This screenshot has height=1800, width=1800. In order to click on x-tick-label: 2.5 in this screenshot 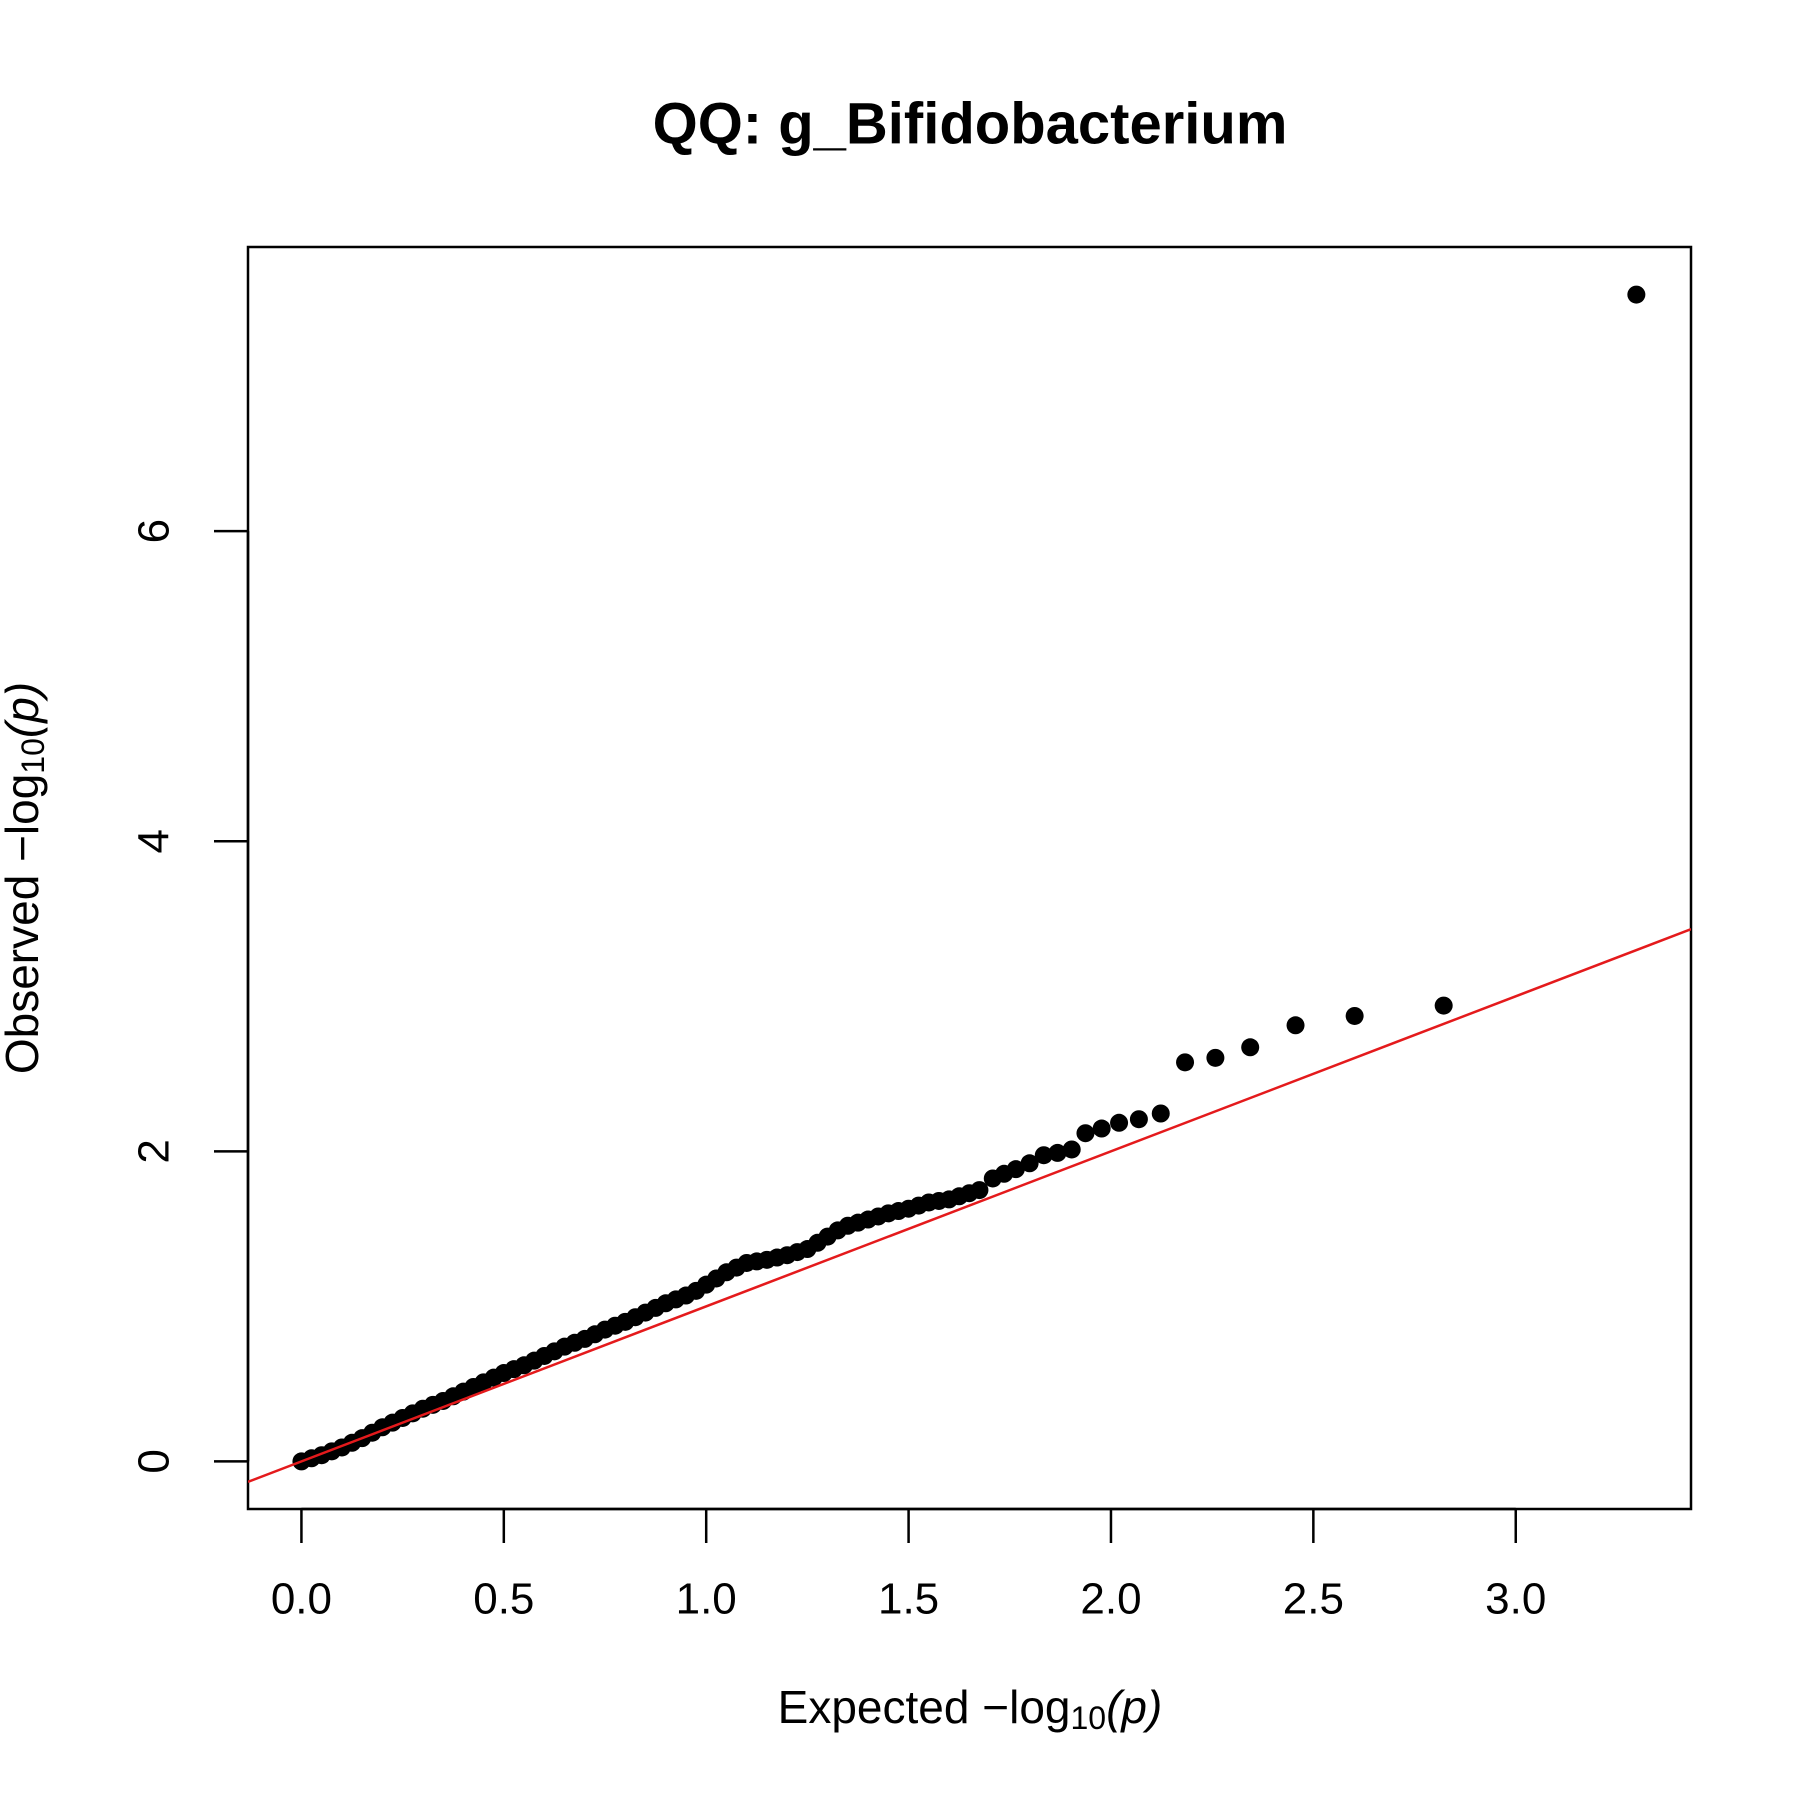, I will do `click(1313, 1599)`.